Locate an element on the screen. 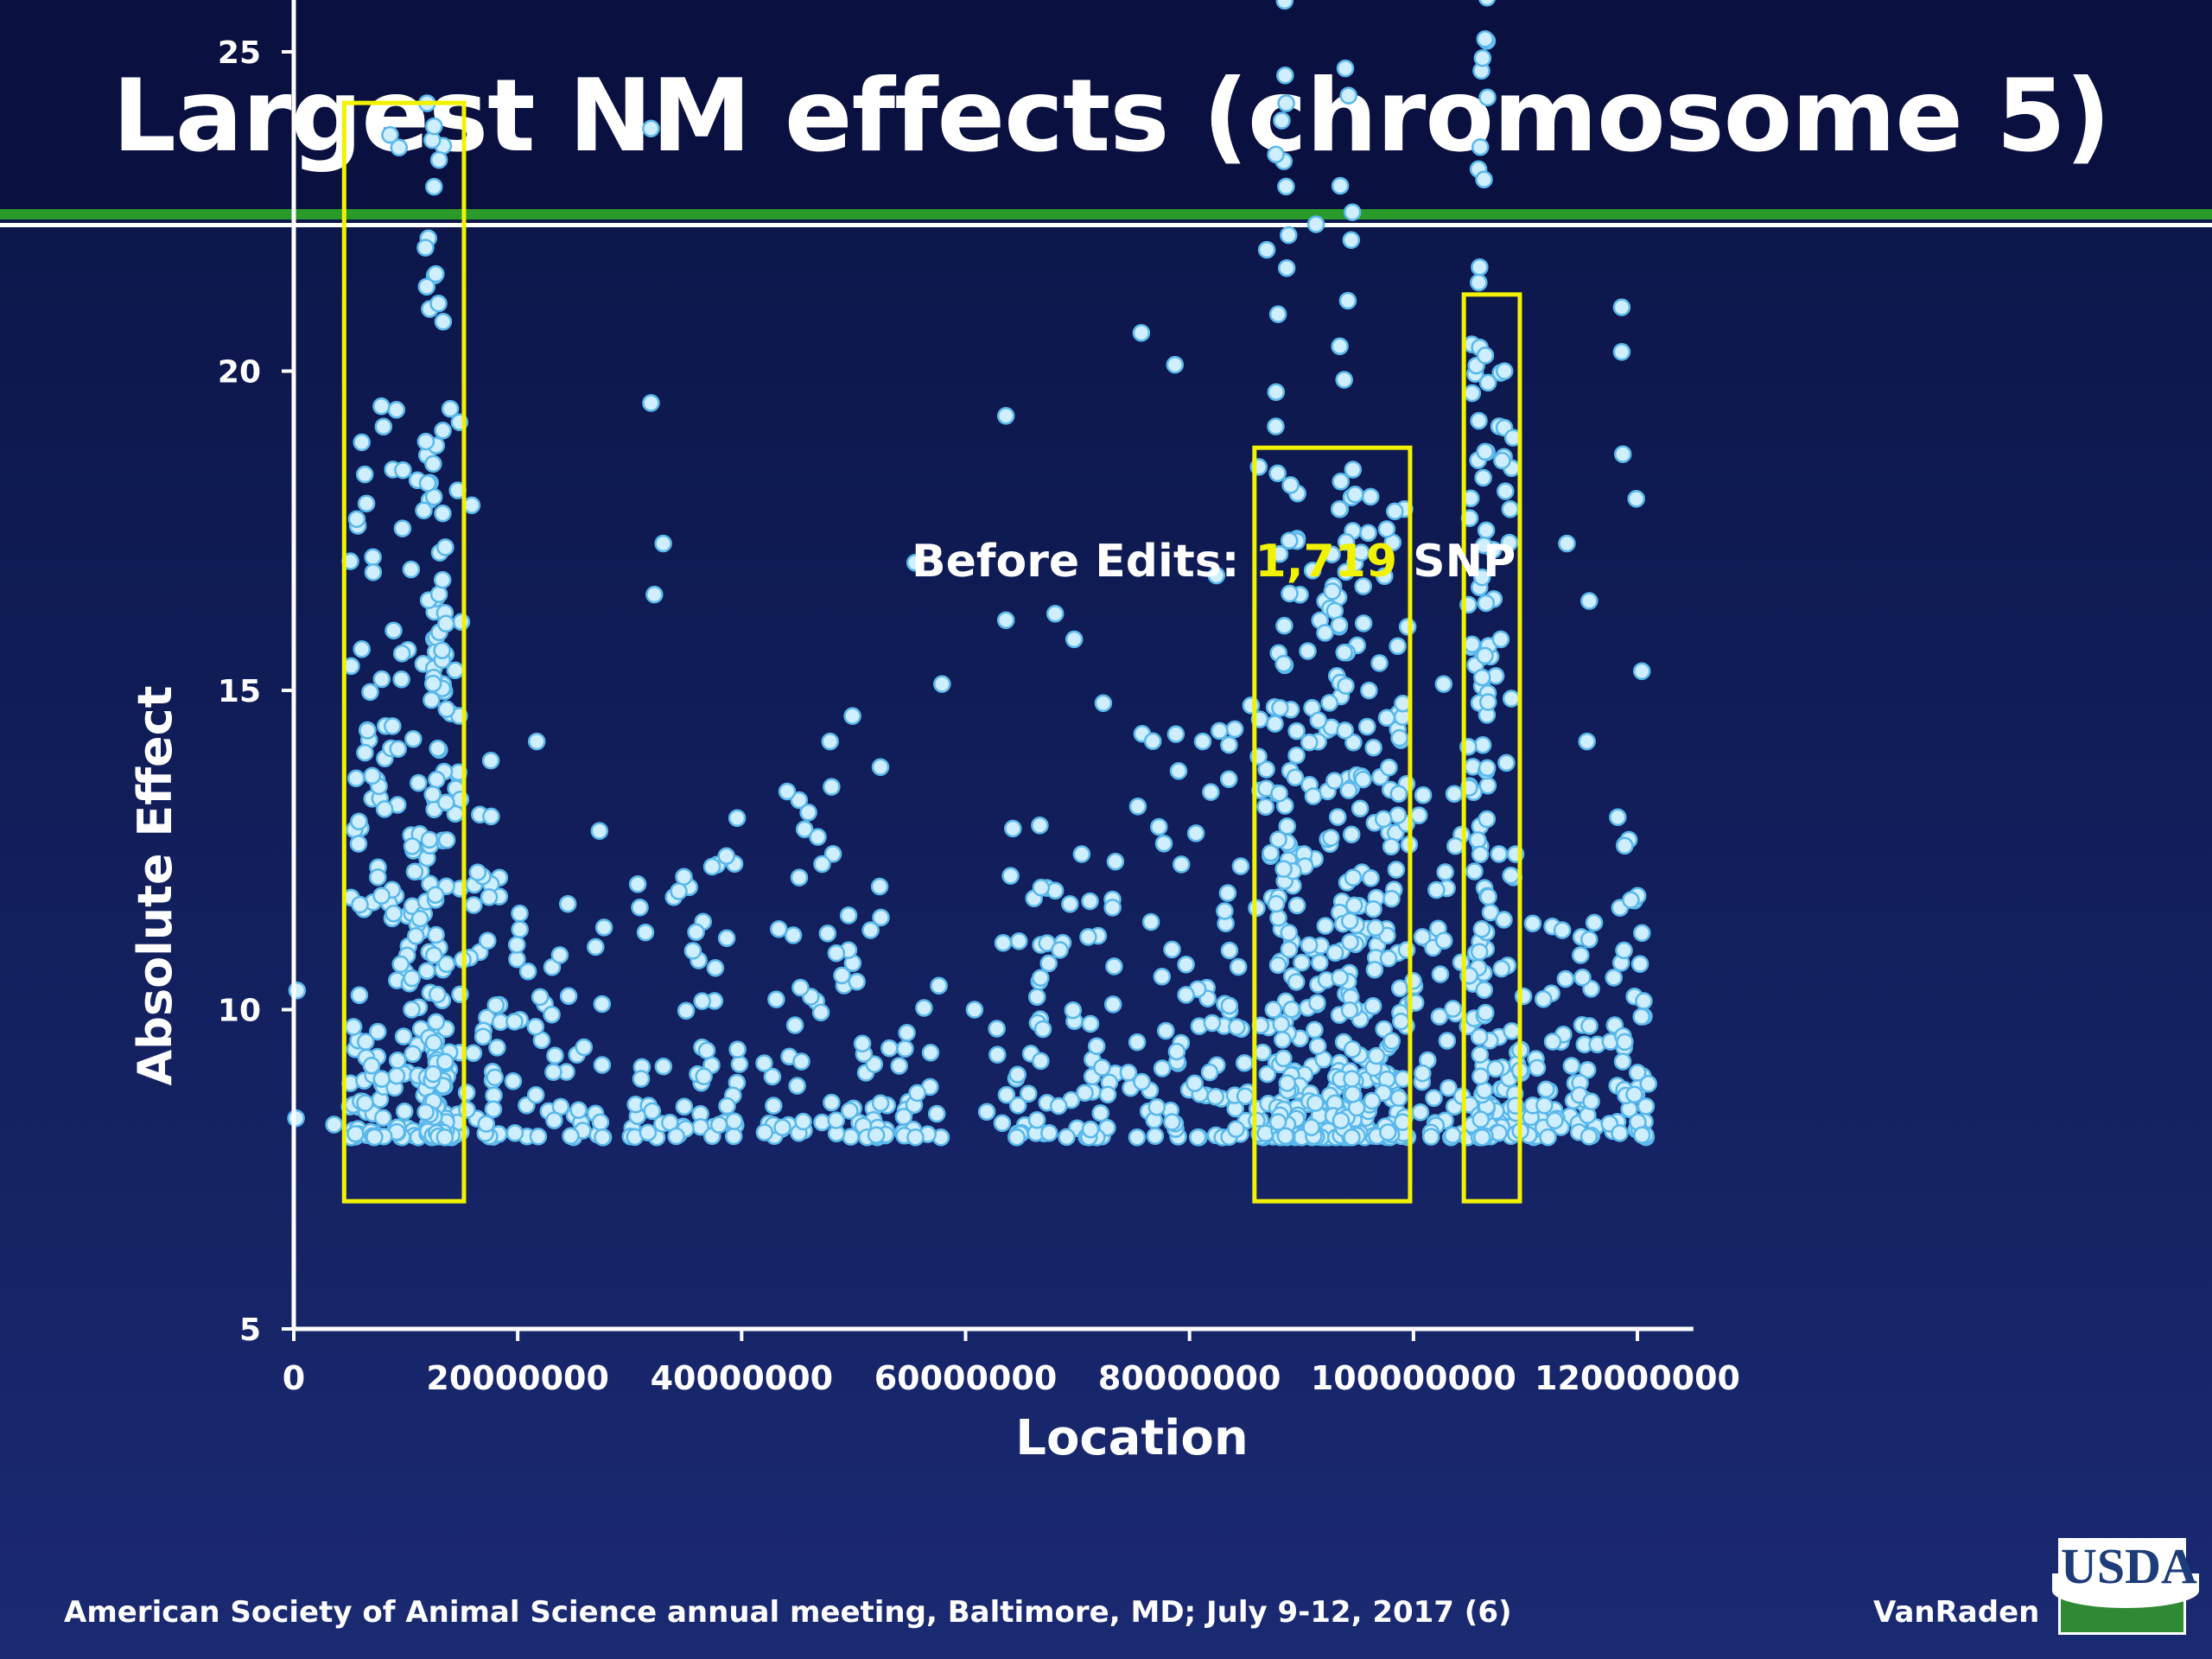 The height and width of the screenshot is (1659, 2212). x-tick-label-20000000: 20000000 is located at coordinates (517, 1378).